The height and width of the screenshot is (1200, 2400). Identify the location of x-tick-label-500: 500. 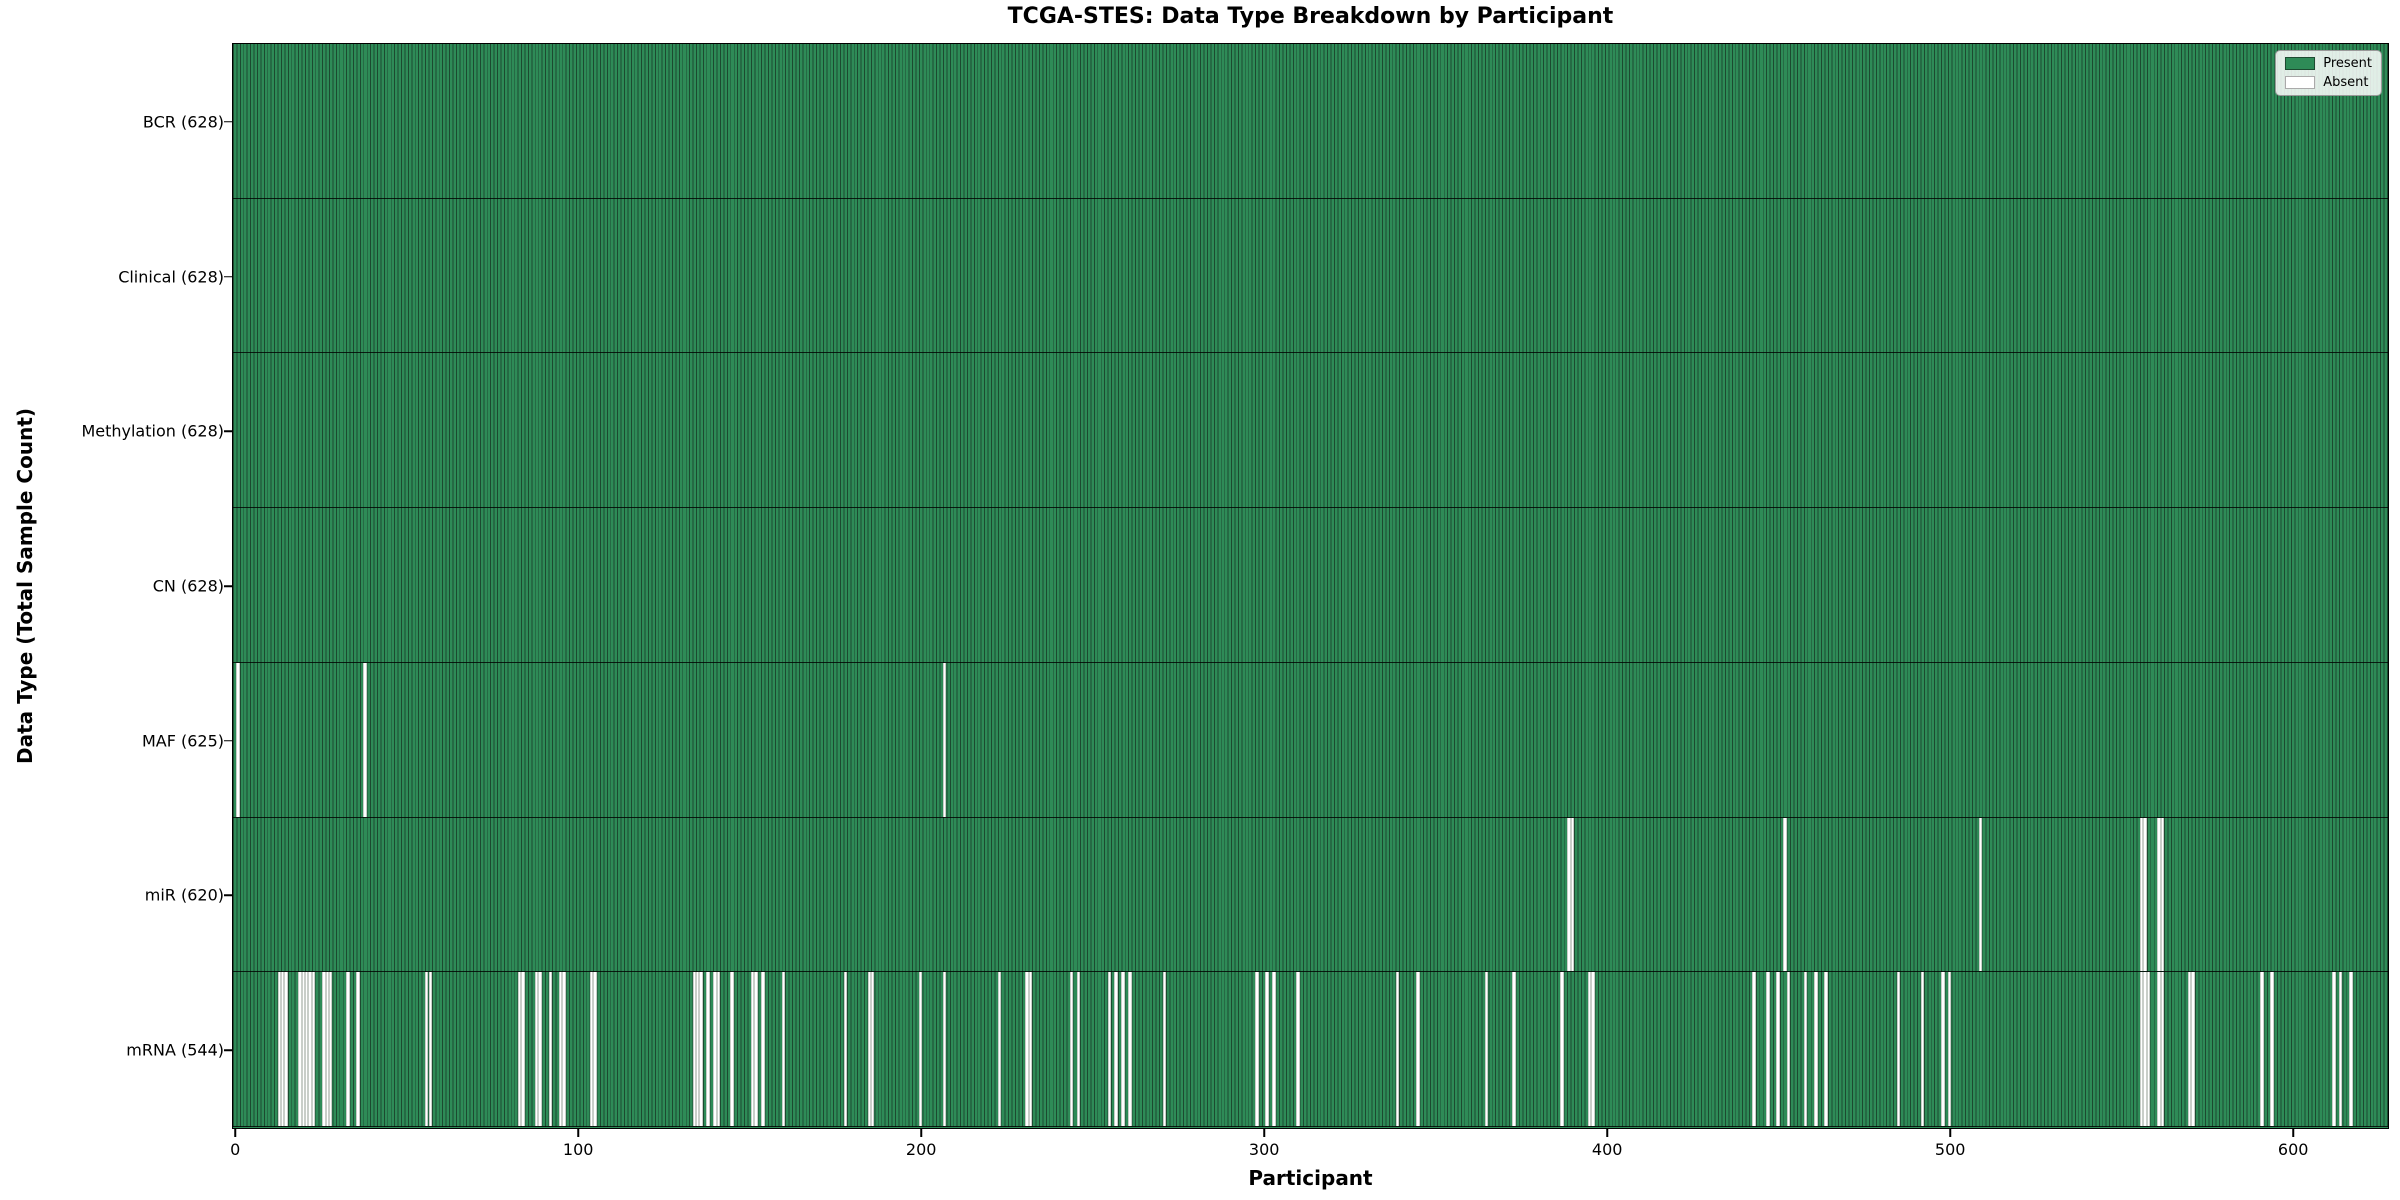
(1950, 1149).